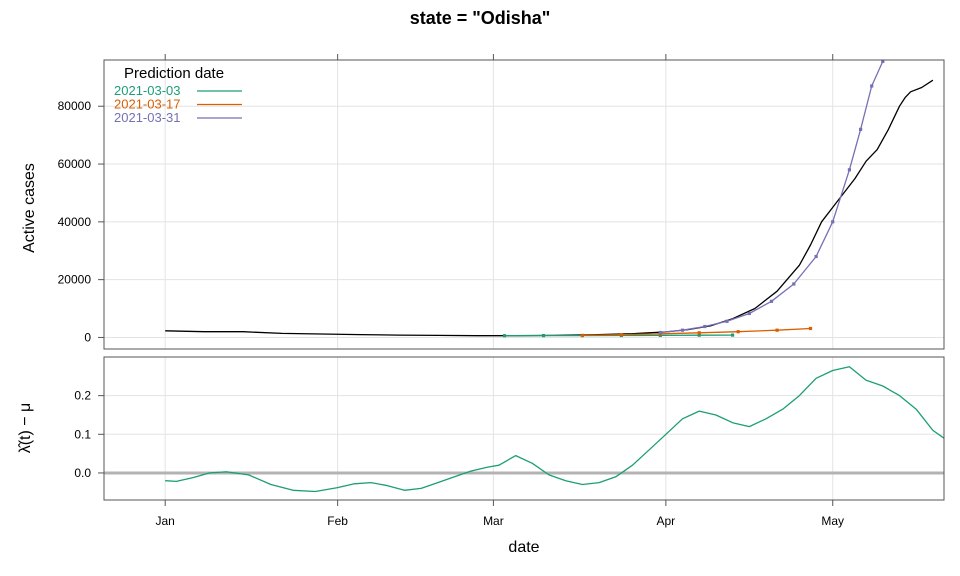 The width and height of the screenshot is (960, 576). Describe the element at coordinates (75, 106) in the screenshot. I see `top-y-tick-label: 80000` at that location.